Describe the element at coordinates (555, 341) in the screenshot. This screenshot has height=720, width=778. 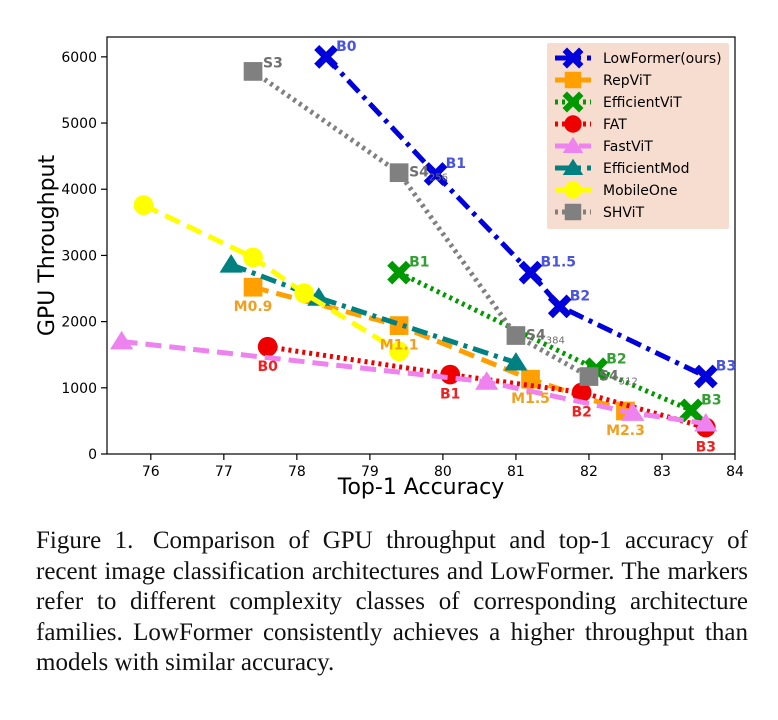
I see `point-label-subscript: 384` at that location.